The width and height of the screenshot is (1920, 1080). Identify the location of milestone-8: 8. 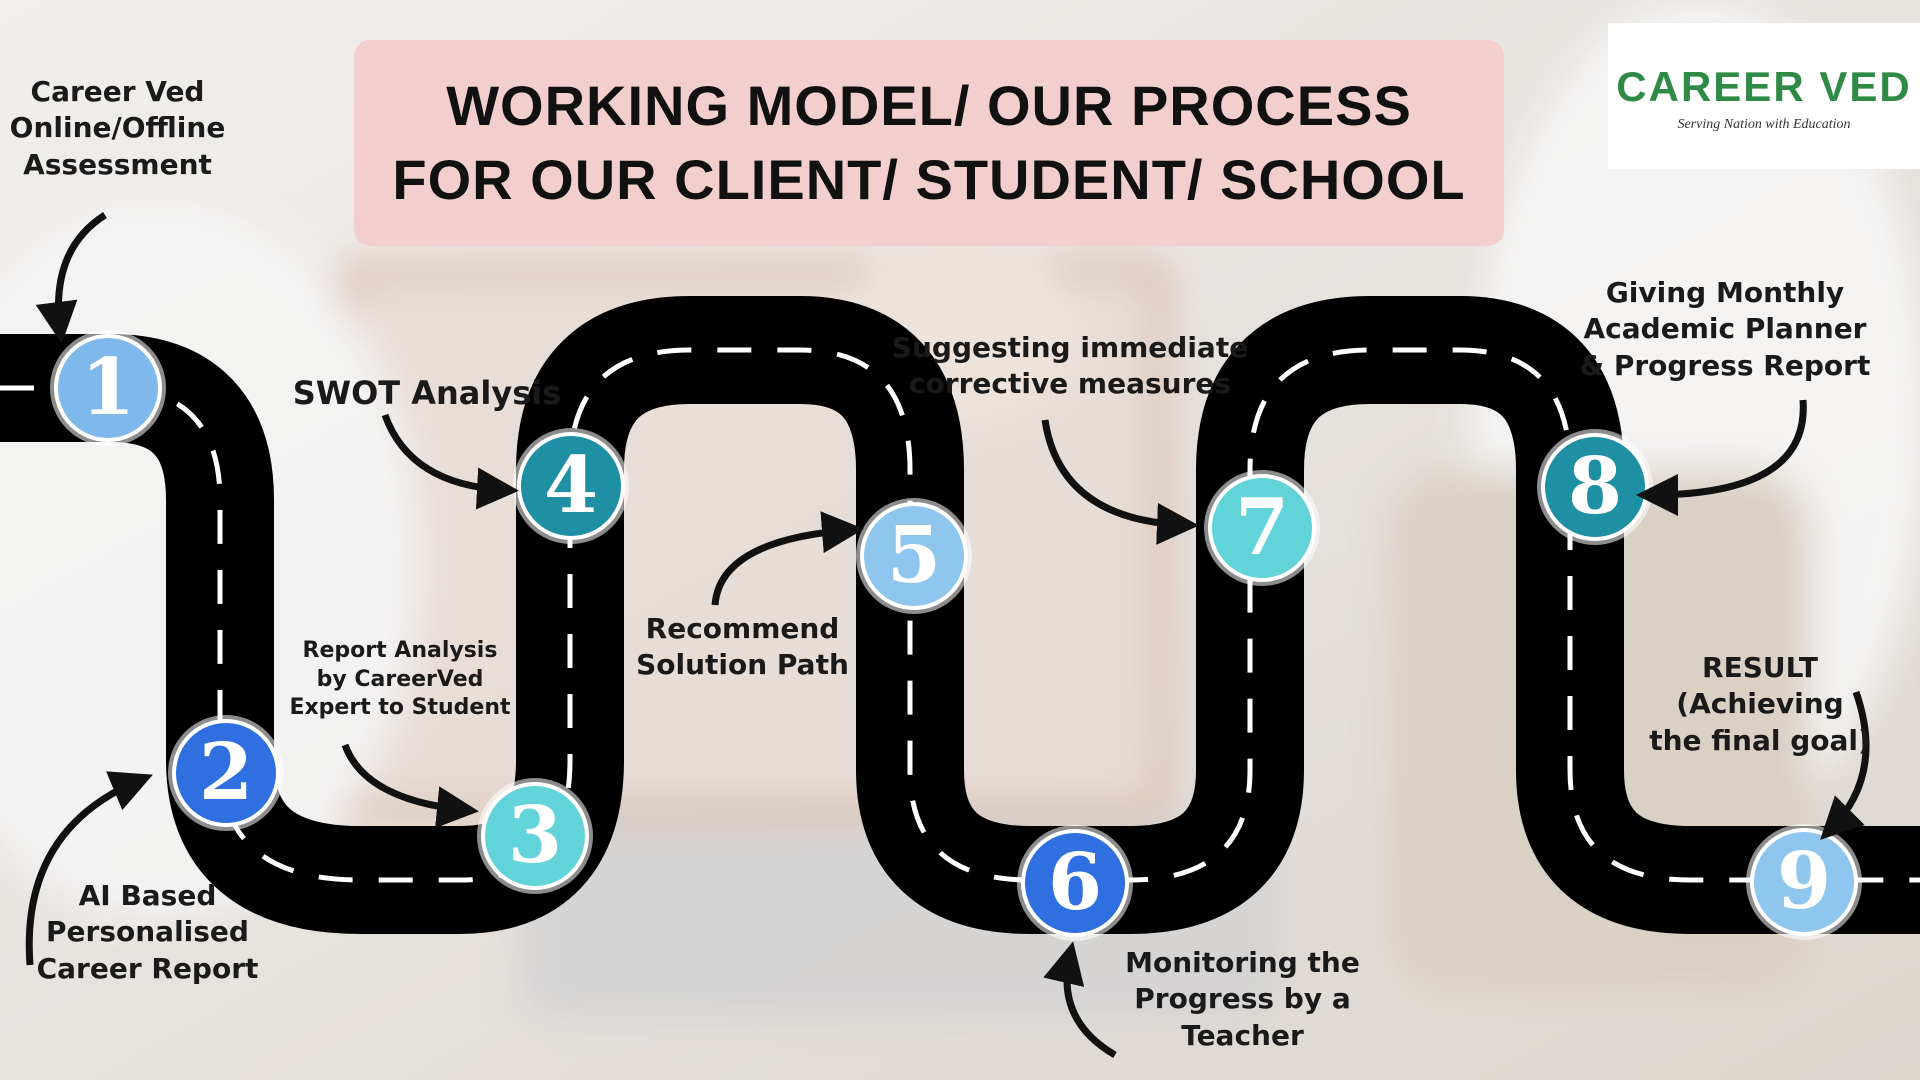
(1595, 487).